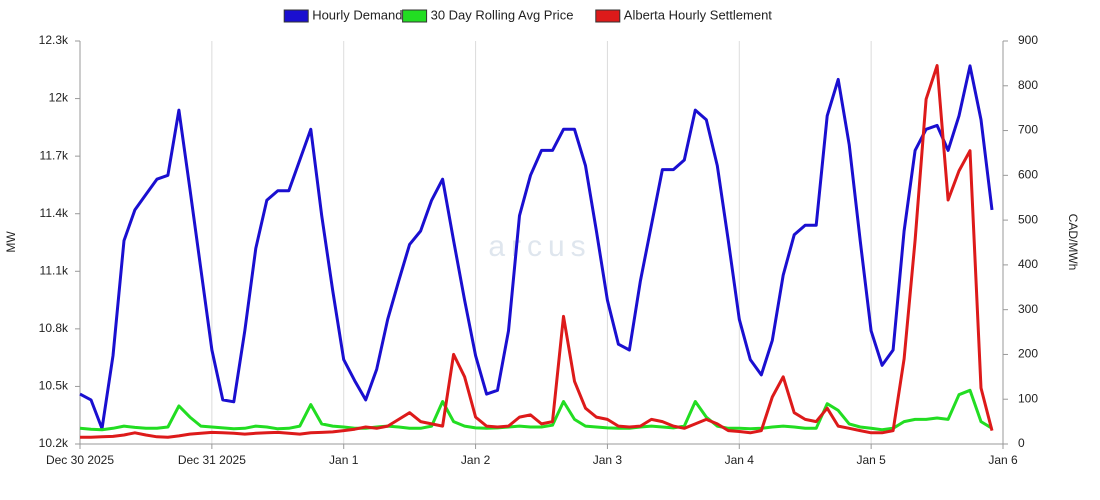 This screenshot has width=1100, height=500. What do you see at coordinates (1028, 175) in the screenshot?
I see `y2-tick-label: 600` at bounding box center [1028, 175].